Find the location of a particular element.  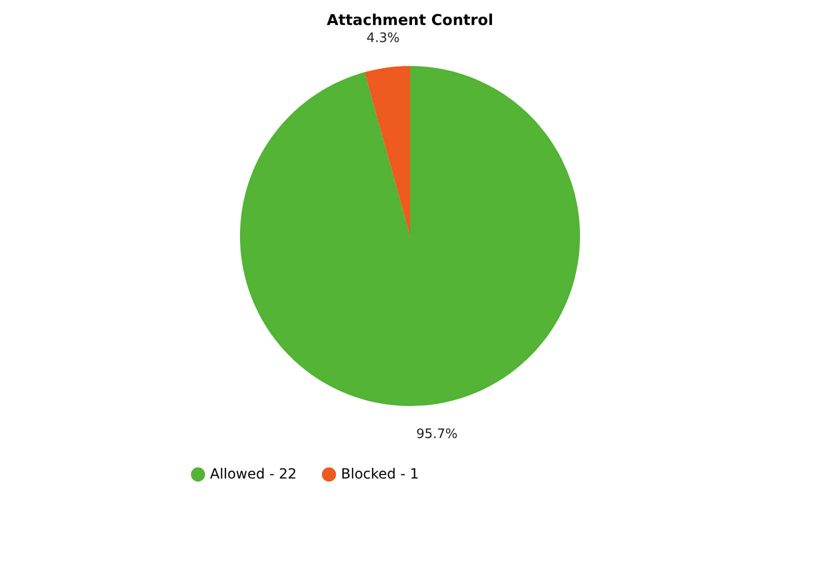

pie-slice is located at coordinates (387, 151).